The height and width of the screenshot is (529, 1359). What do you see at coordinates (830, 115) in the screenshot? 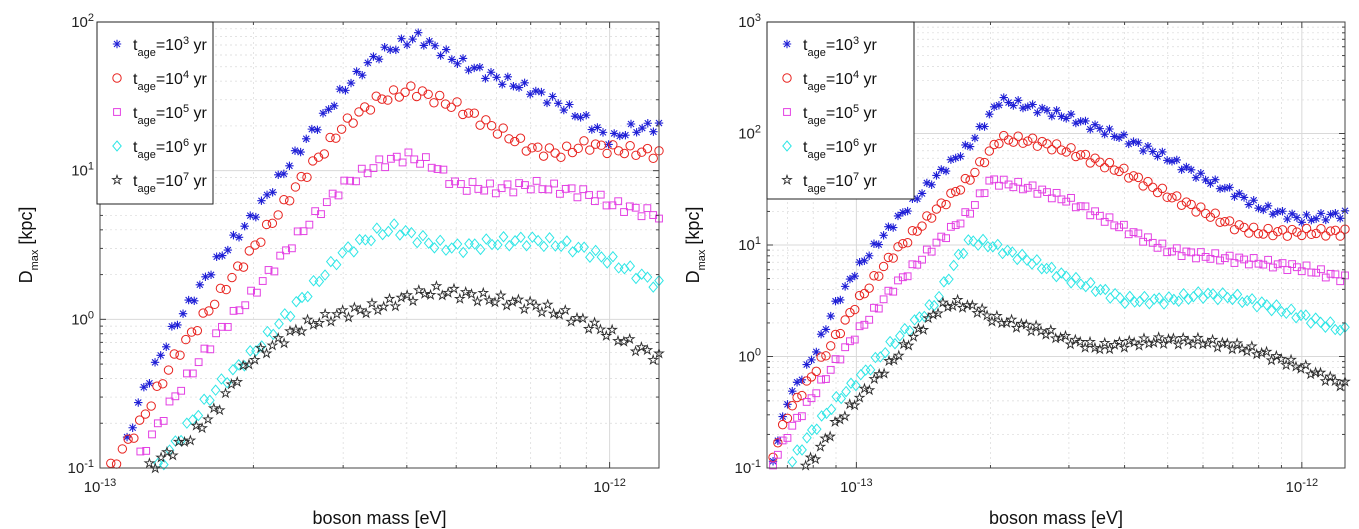
I see `legend-item-t5: tage=105 yr` at bounding box center [830, 115].